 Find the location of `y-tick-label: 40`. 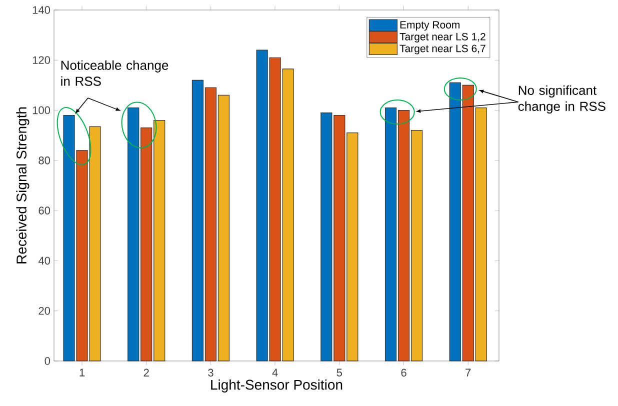

y-tick-label: 40 is located at coordinates (44, 260).